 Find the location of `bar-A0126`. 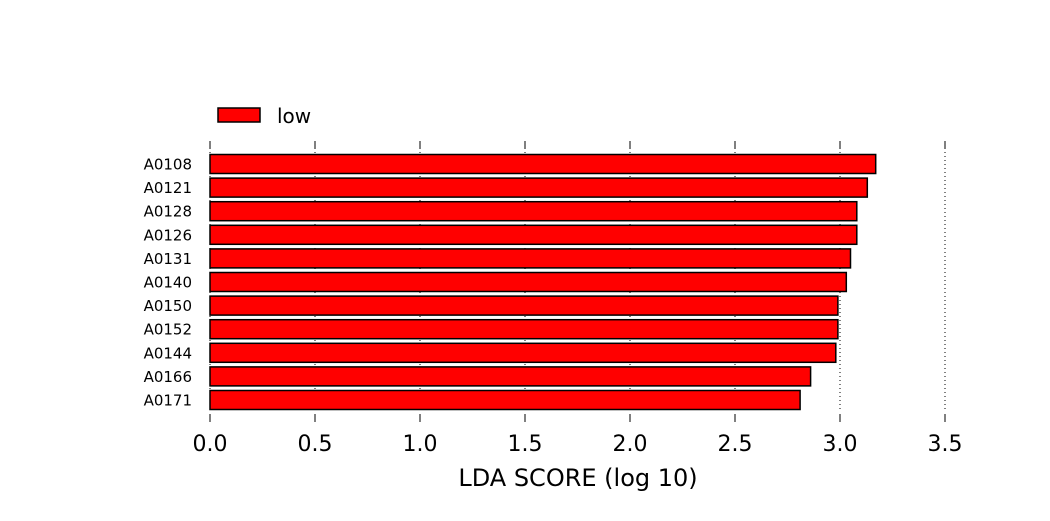

bar-A0126 is located at coordinates (533, 235).